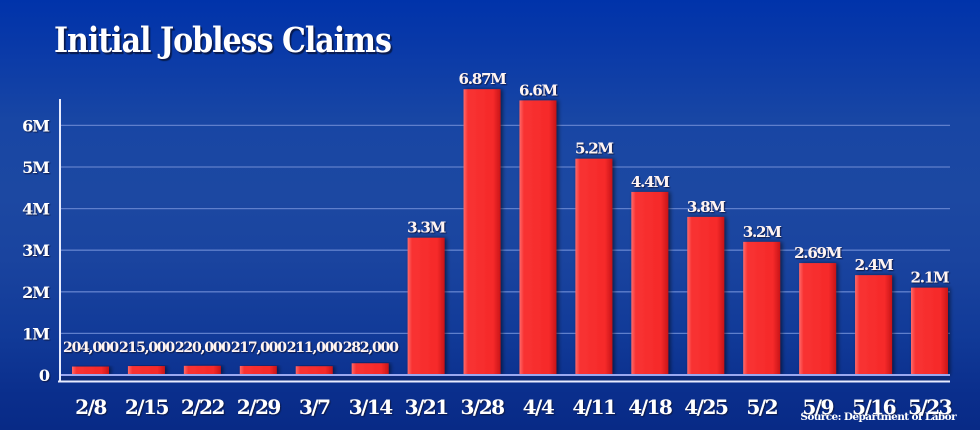 This screenshot has width=980, height=430. Describe the element at coordinates (483, 407) in the screenshot. I see `x-tick-label: 3/28` at that location.